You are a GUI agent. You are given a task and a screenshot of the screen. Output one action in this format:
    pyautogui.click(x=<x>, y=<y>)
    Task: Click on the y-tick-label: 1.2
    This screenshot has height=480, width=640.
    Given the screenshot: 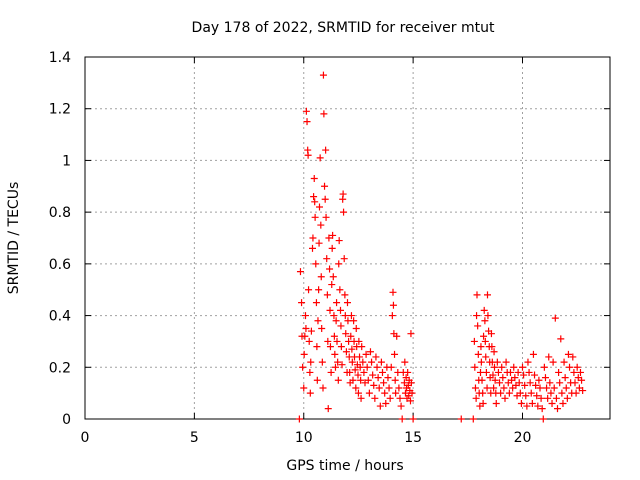 What is the action you would take?
    pyautogui.click(x=60, y=110)
    